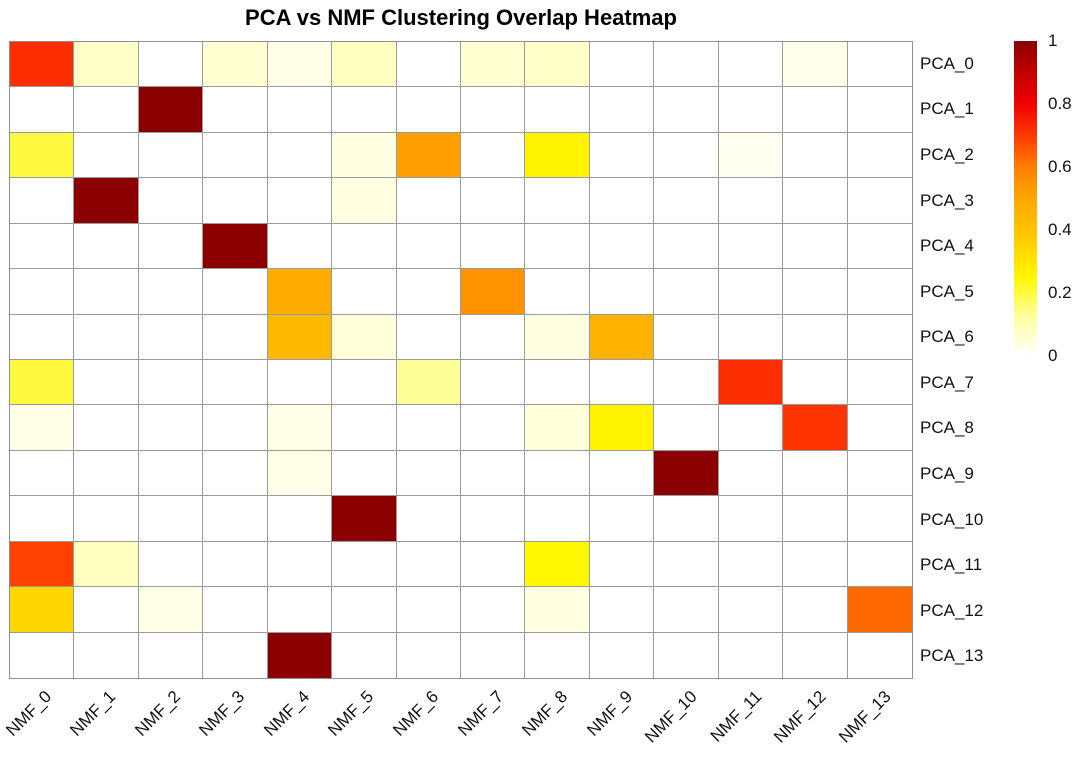  Describe the element at coordinates (670, 717) in the screenshot. I see `x-axis-label: NMF_10` at that location.